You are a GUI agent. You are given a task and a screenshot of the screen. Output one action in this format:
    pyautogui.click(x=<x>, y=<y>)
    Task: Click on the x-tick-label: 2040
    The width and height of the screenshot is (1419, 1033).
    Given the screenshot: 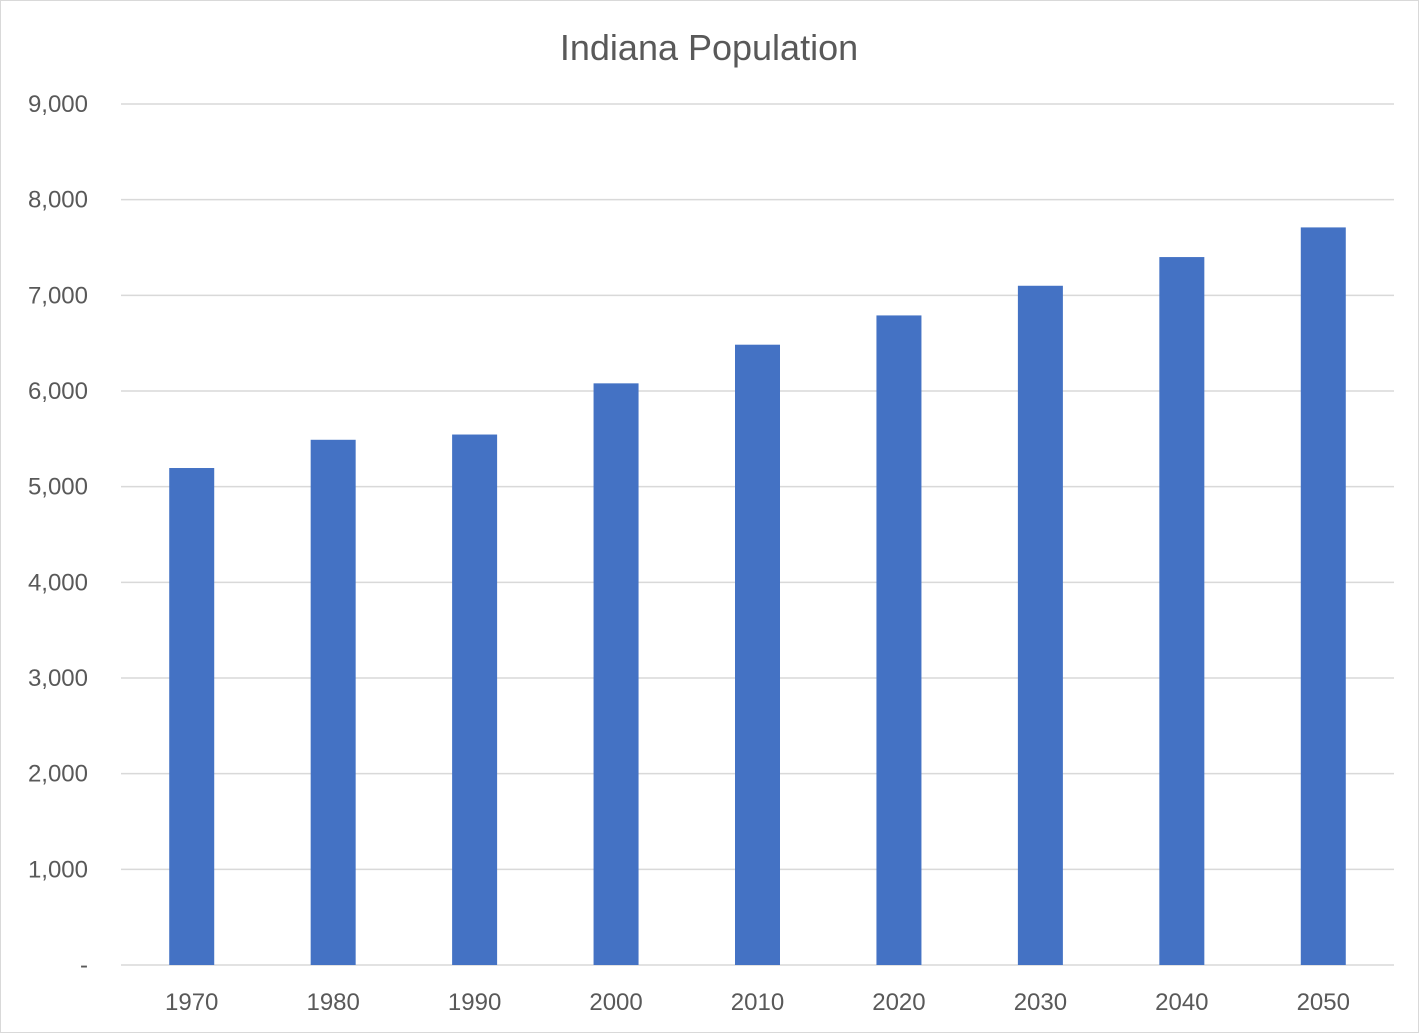 What is the action you would take?
    pyautogui.click(x=1181, y=1002)
    